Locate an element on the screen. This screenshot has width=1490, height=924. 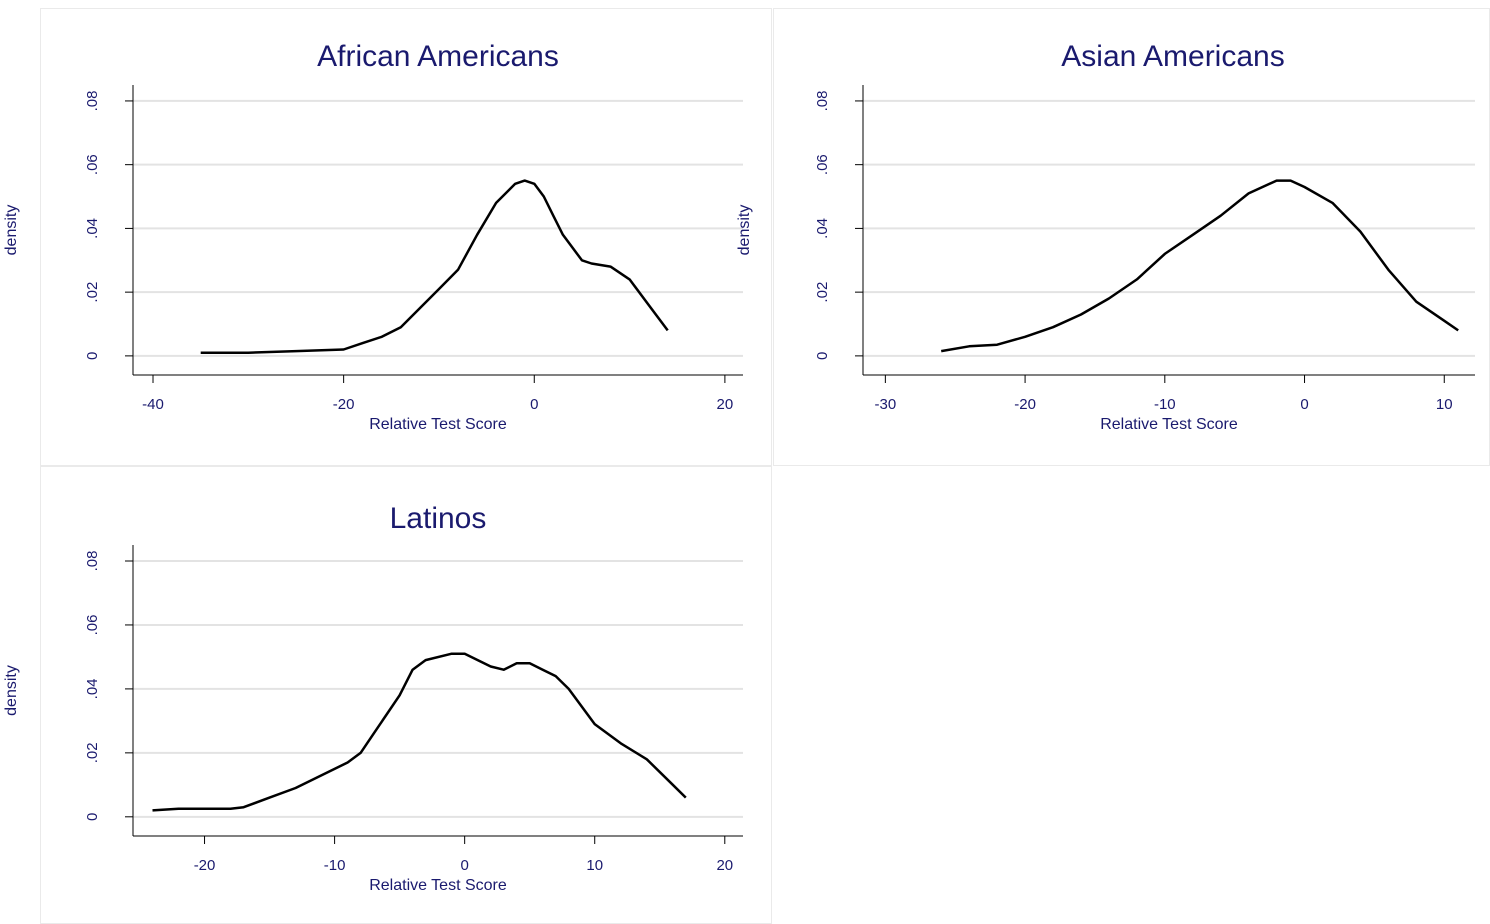
x-tick-label: -30 is located at coordinates (886, 404).